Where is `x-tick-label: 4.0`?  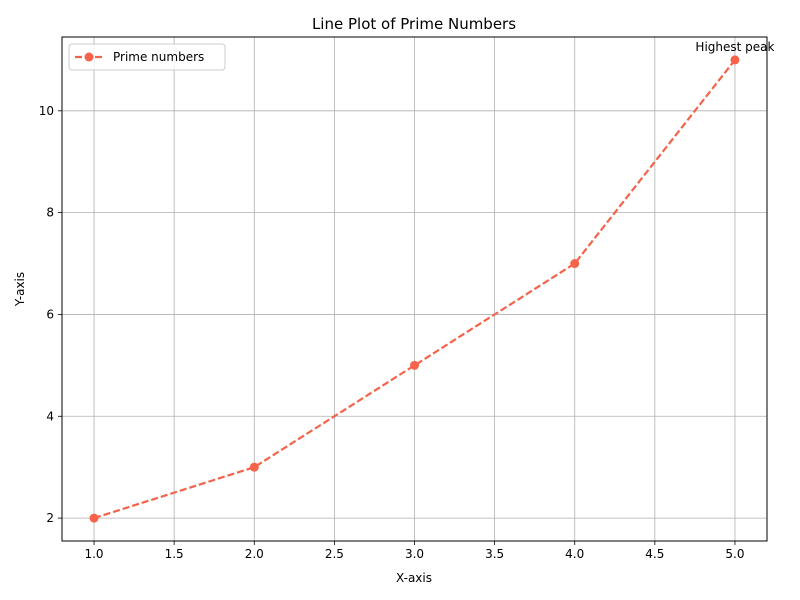 x-tick-label: 4.0 is located at coordinates (574, 554).